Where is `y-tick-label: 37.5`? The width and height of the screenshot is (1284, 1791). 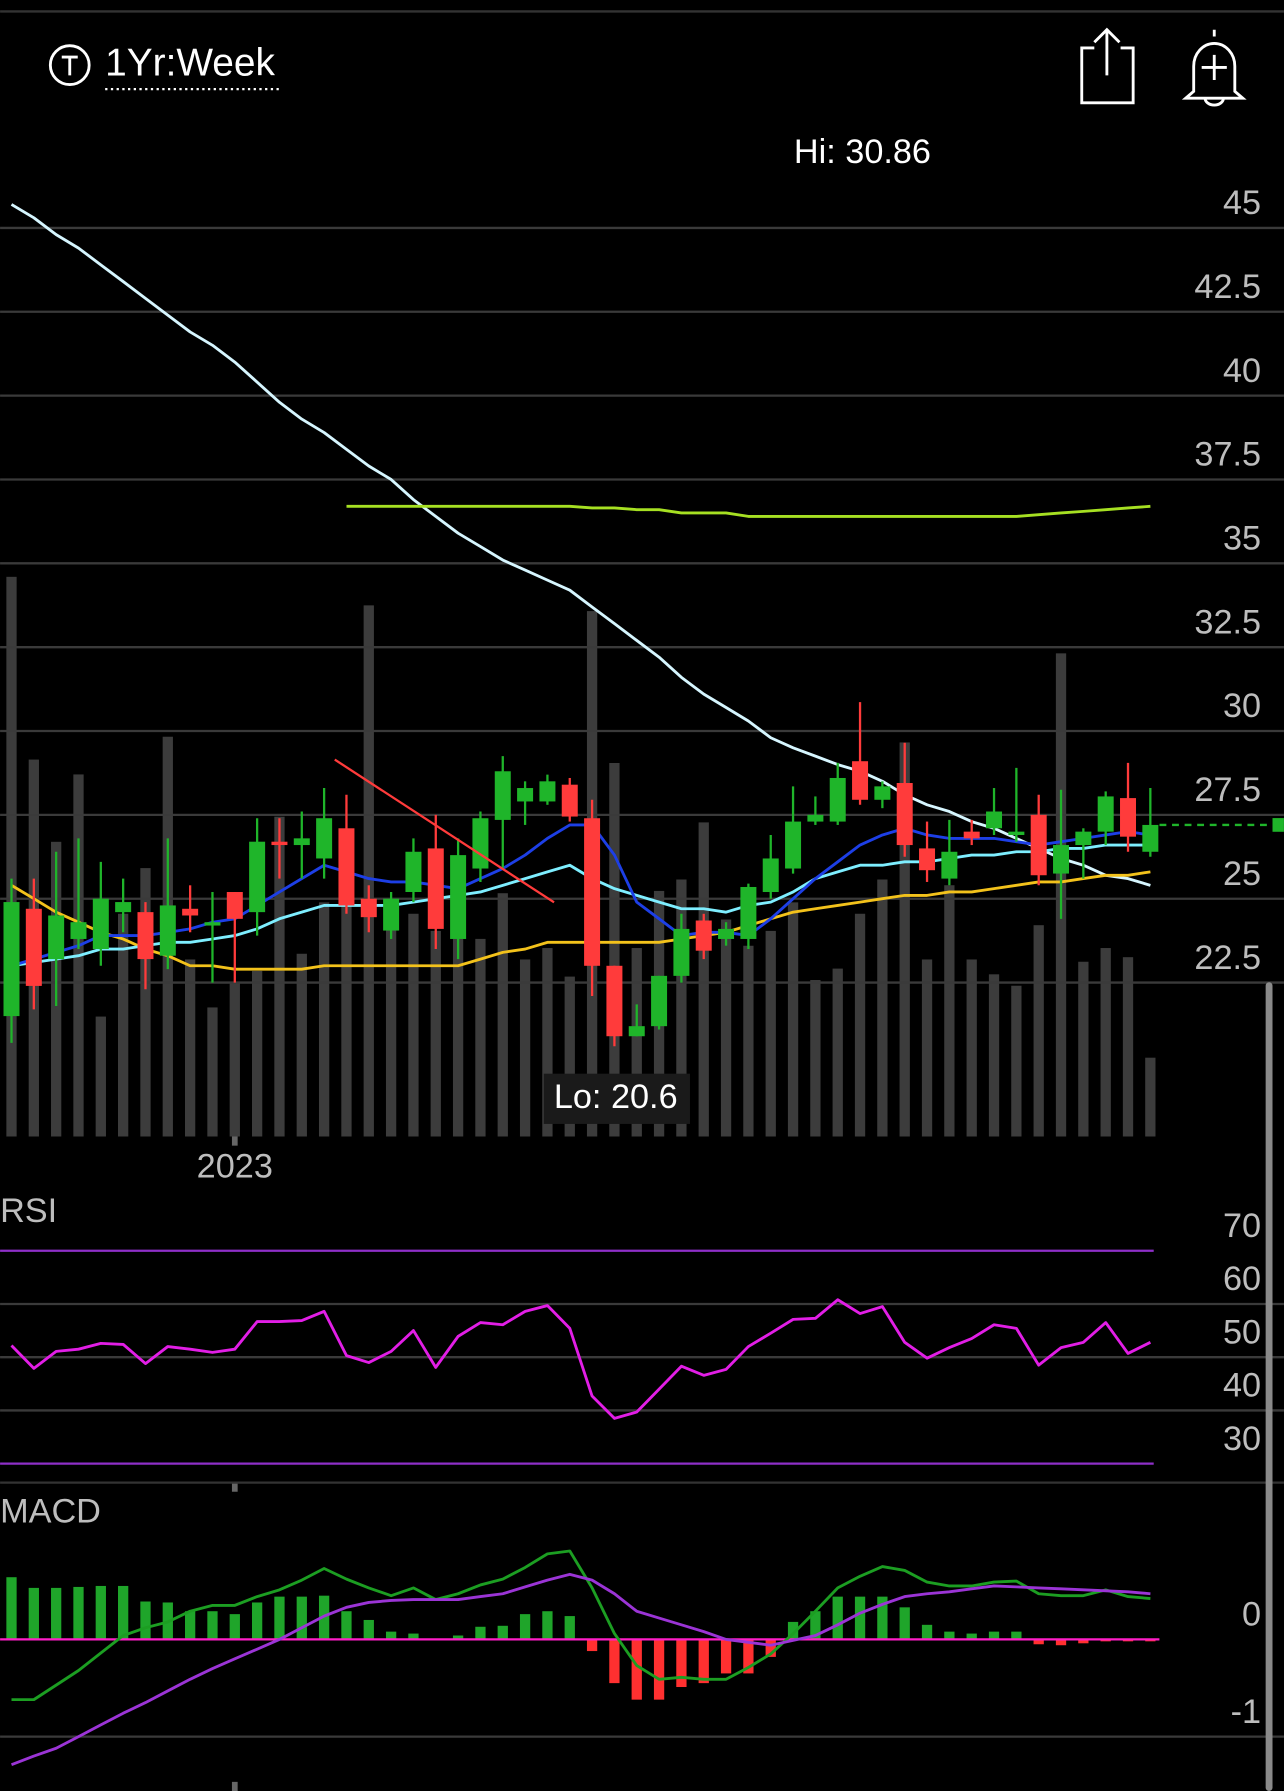 y-tick-label: 37.5 is located at coordinates (1227, 455).